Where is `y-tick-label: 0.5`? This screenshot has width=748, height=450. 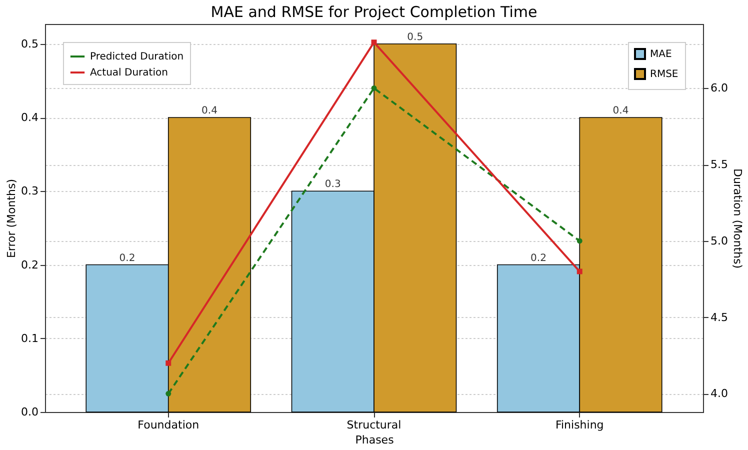 y-tick-label: 0.5 is located at coordinates (29, 43).